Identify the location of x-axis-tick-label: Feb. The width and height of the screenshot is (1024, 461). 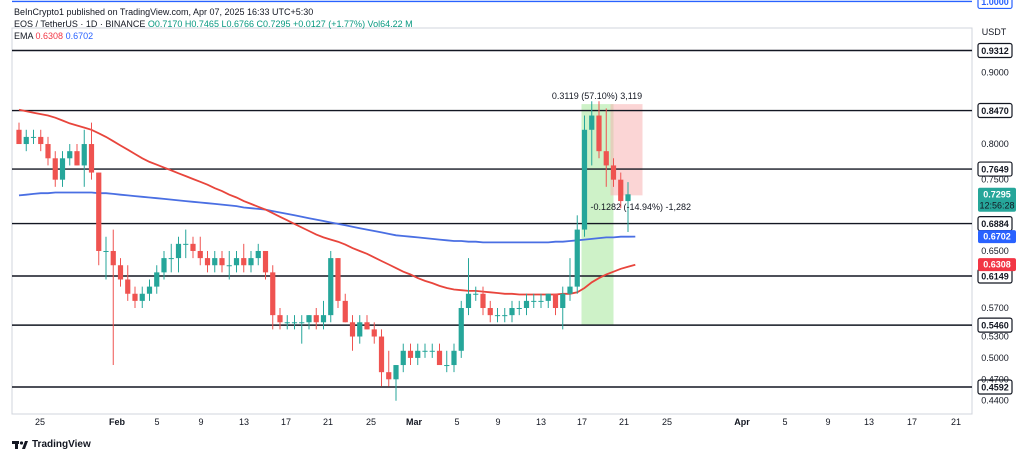
(117, 422).